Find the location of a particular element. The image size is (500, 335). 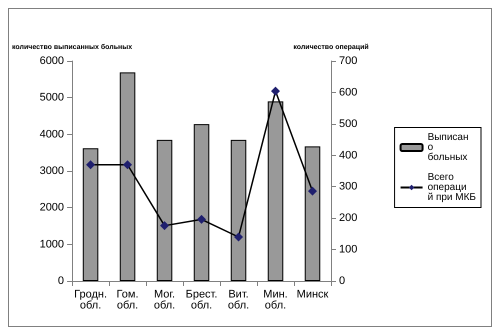

legend-label: Выписано больных is located at coordinates (448, 147).